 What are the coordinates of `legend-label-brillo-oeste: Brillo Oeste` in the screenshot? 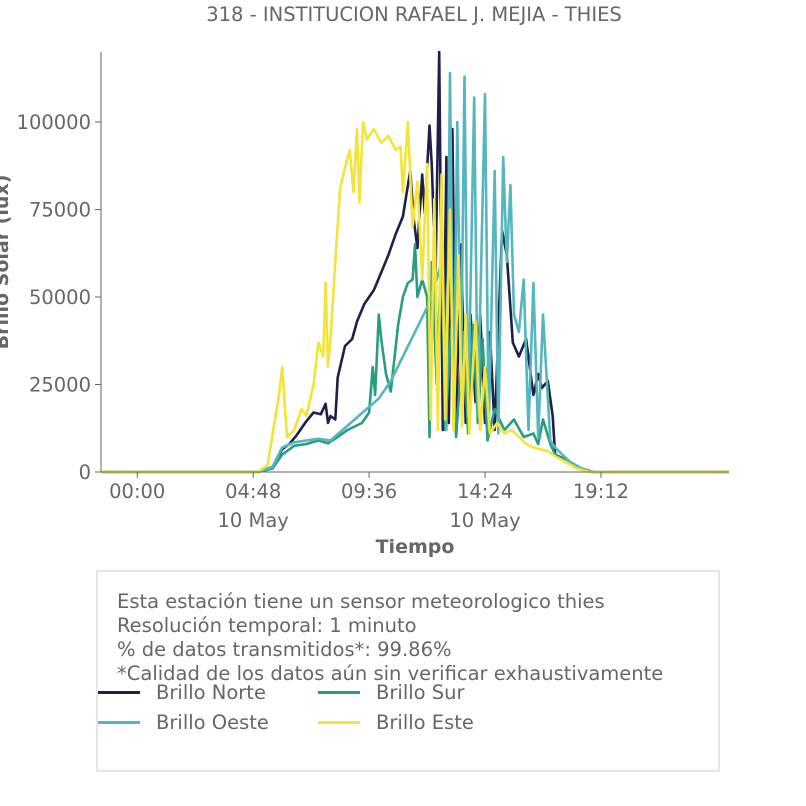 It's located at (212, 722).